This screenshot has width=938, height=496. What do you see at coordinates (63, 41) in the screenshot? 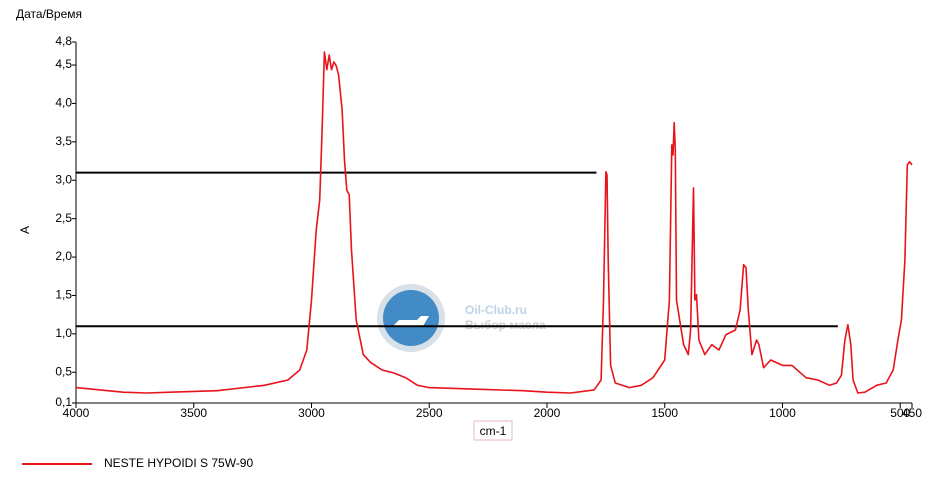
I see `y-tick-label: 4,8` at bounding box center [63, 41].